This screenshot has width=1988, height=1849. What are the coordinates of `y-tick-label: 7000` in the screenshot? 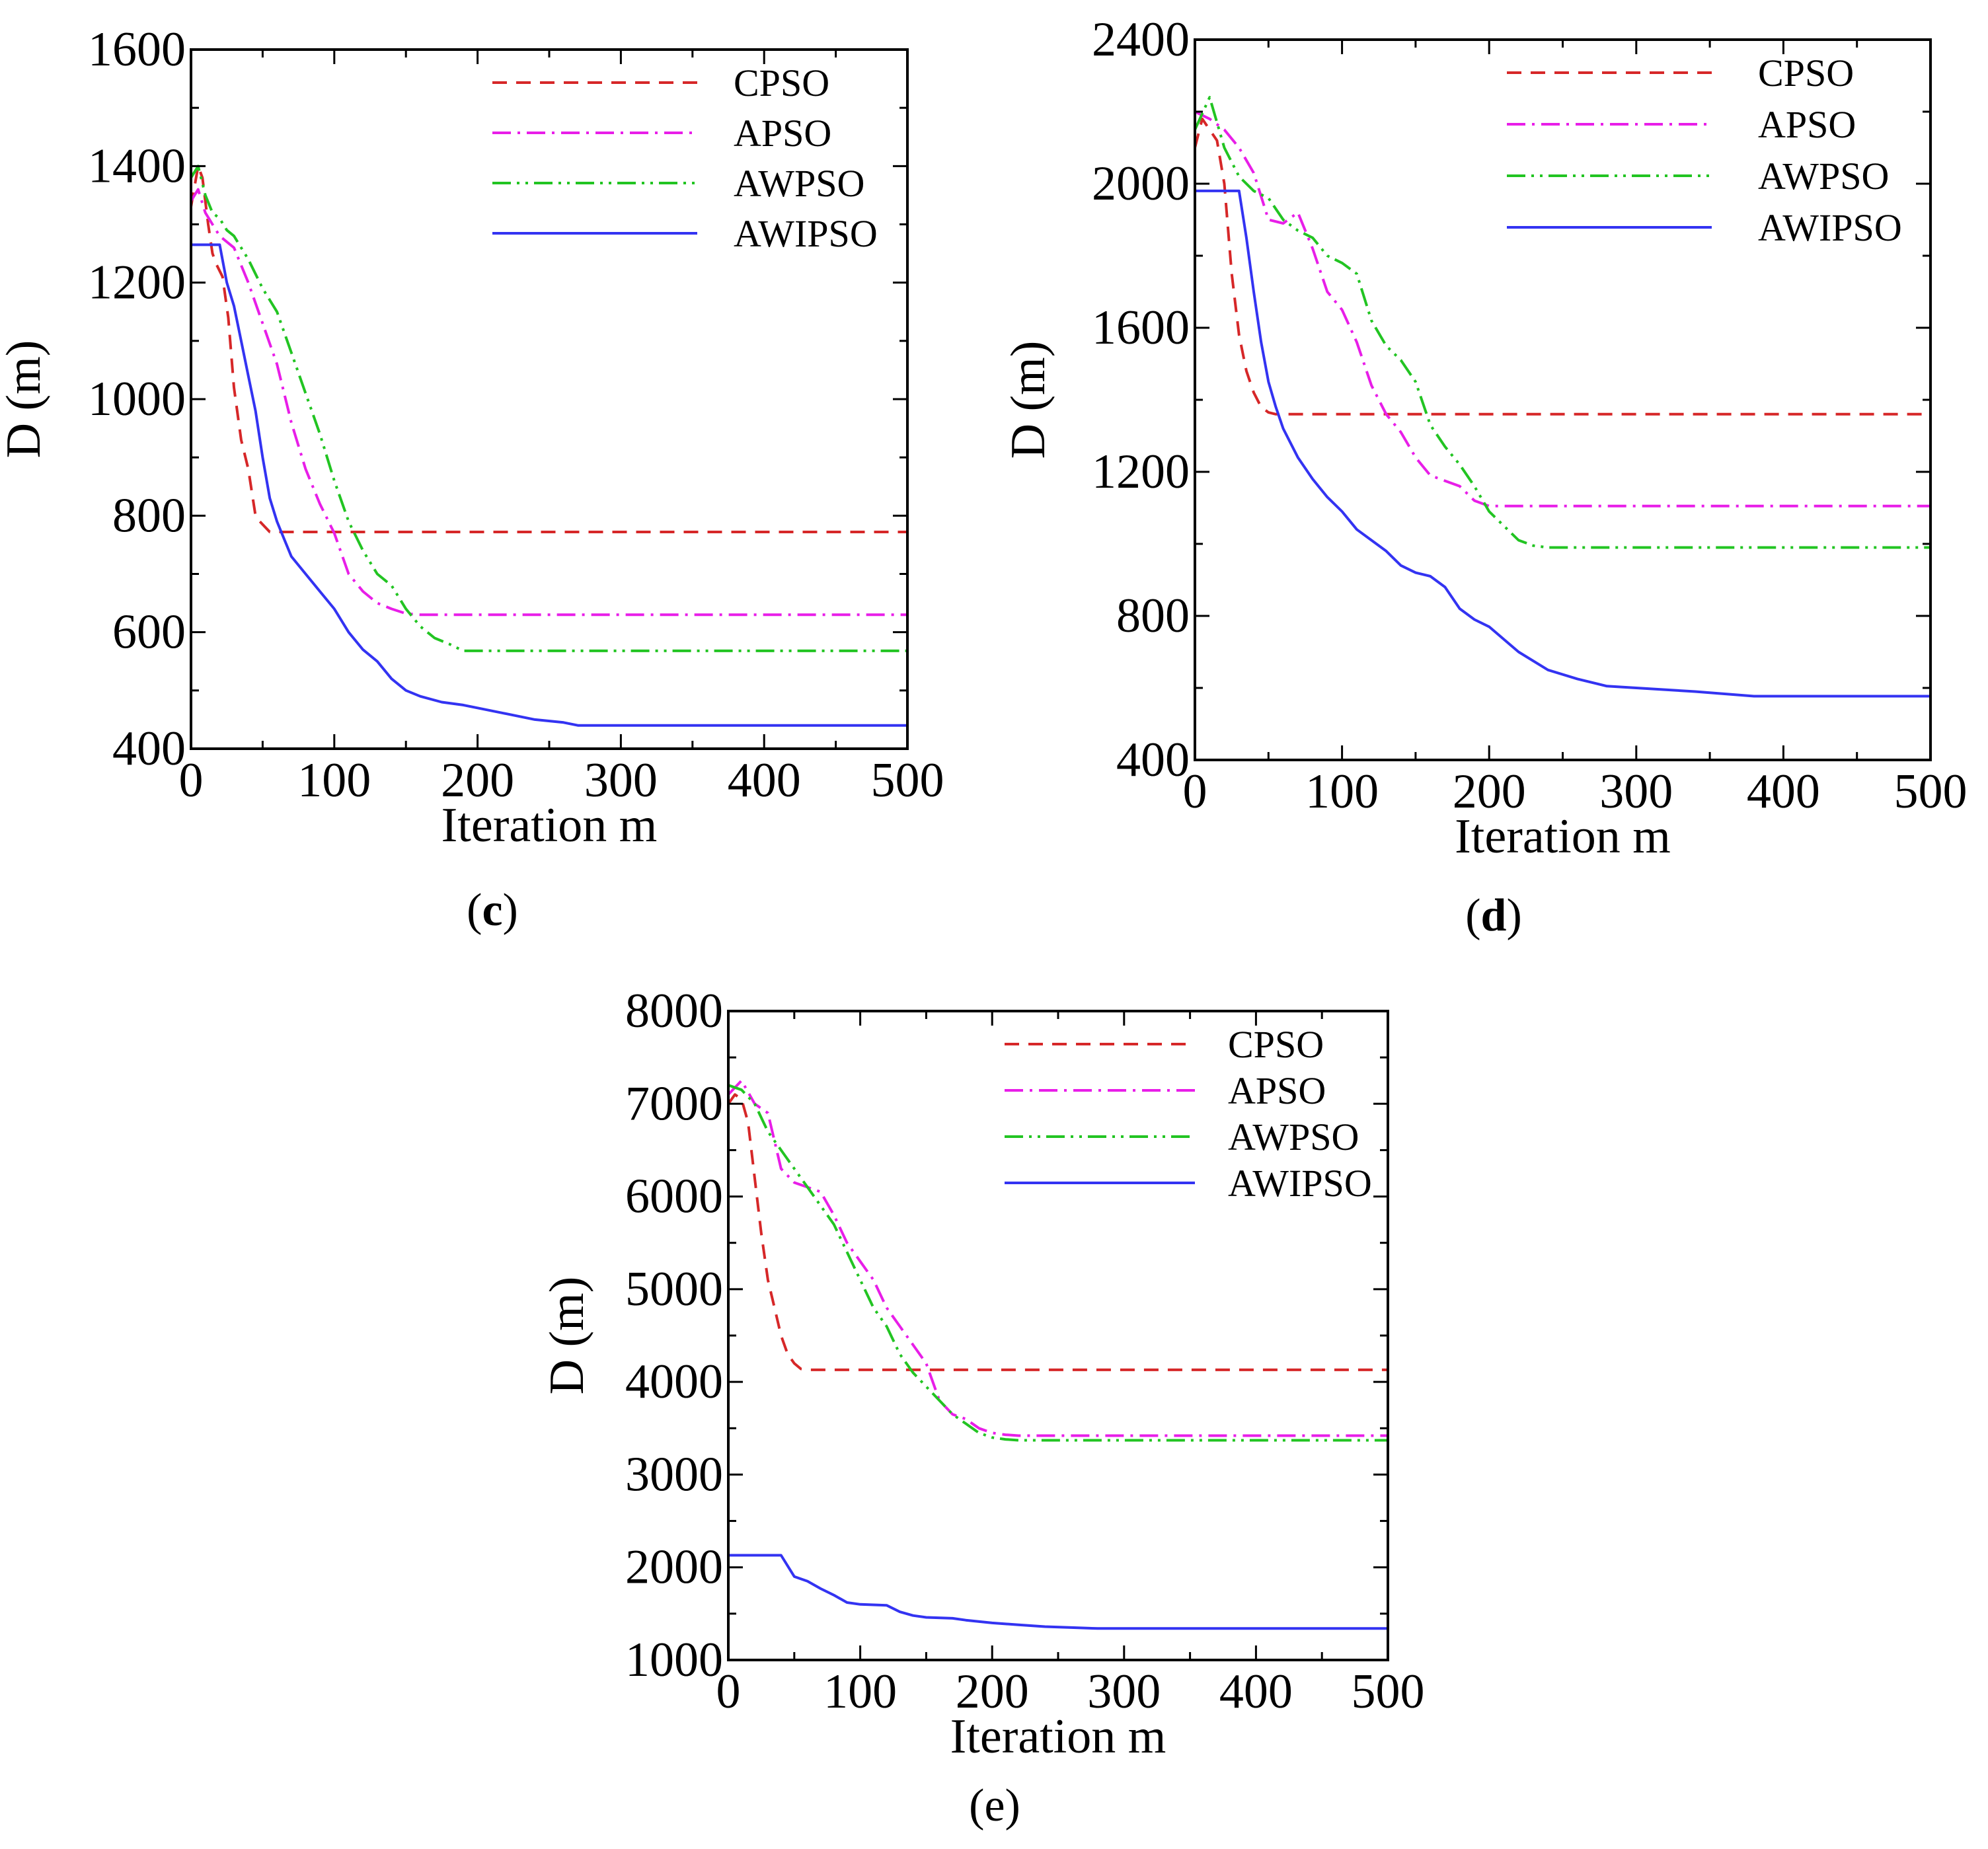 It's located at (674, 1103).